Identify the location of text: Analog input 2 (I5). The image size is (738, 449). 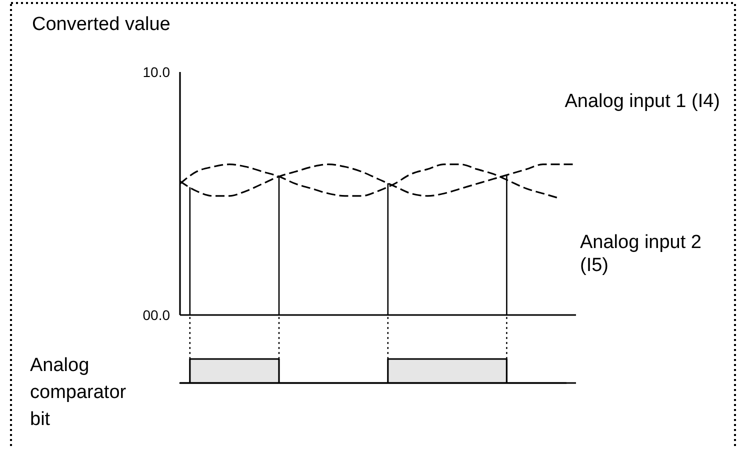
(641, 254).